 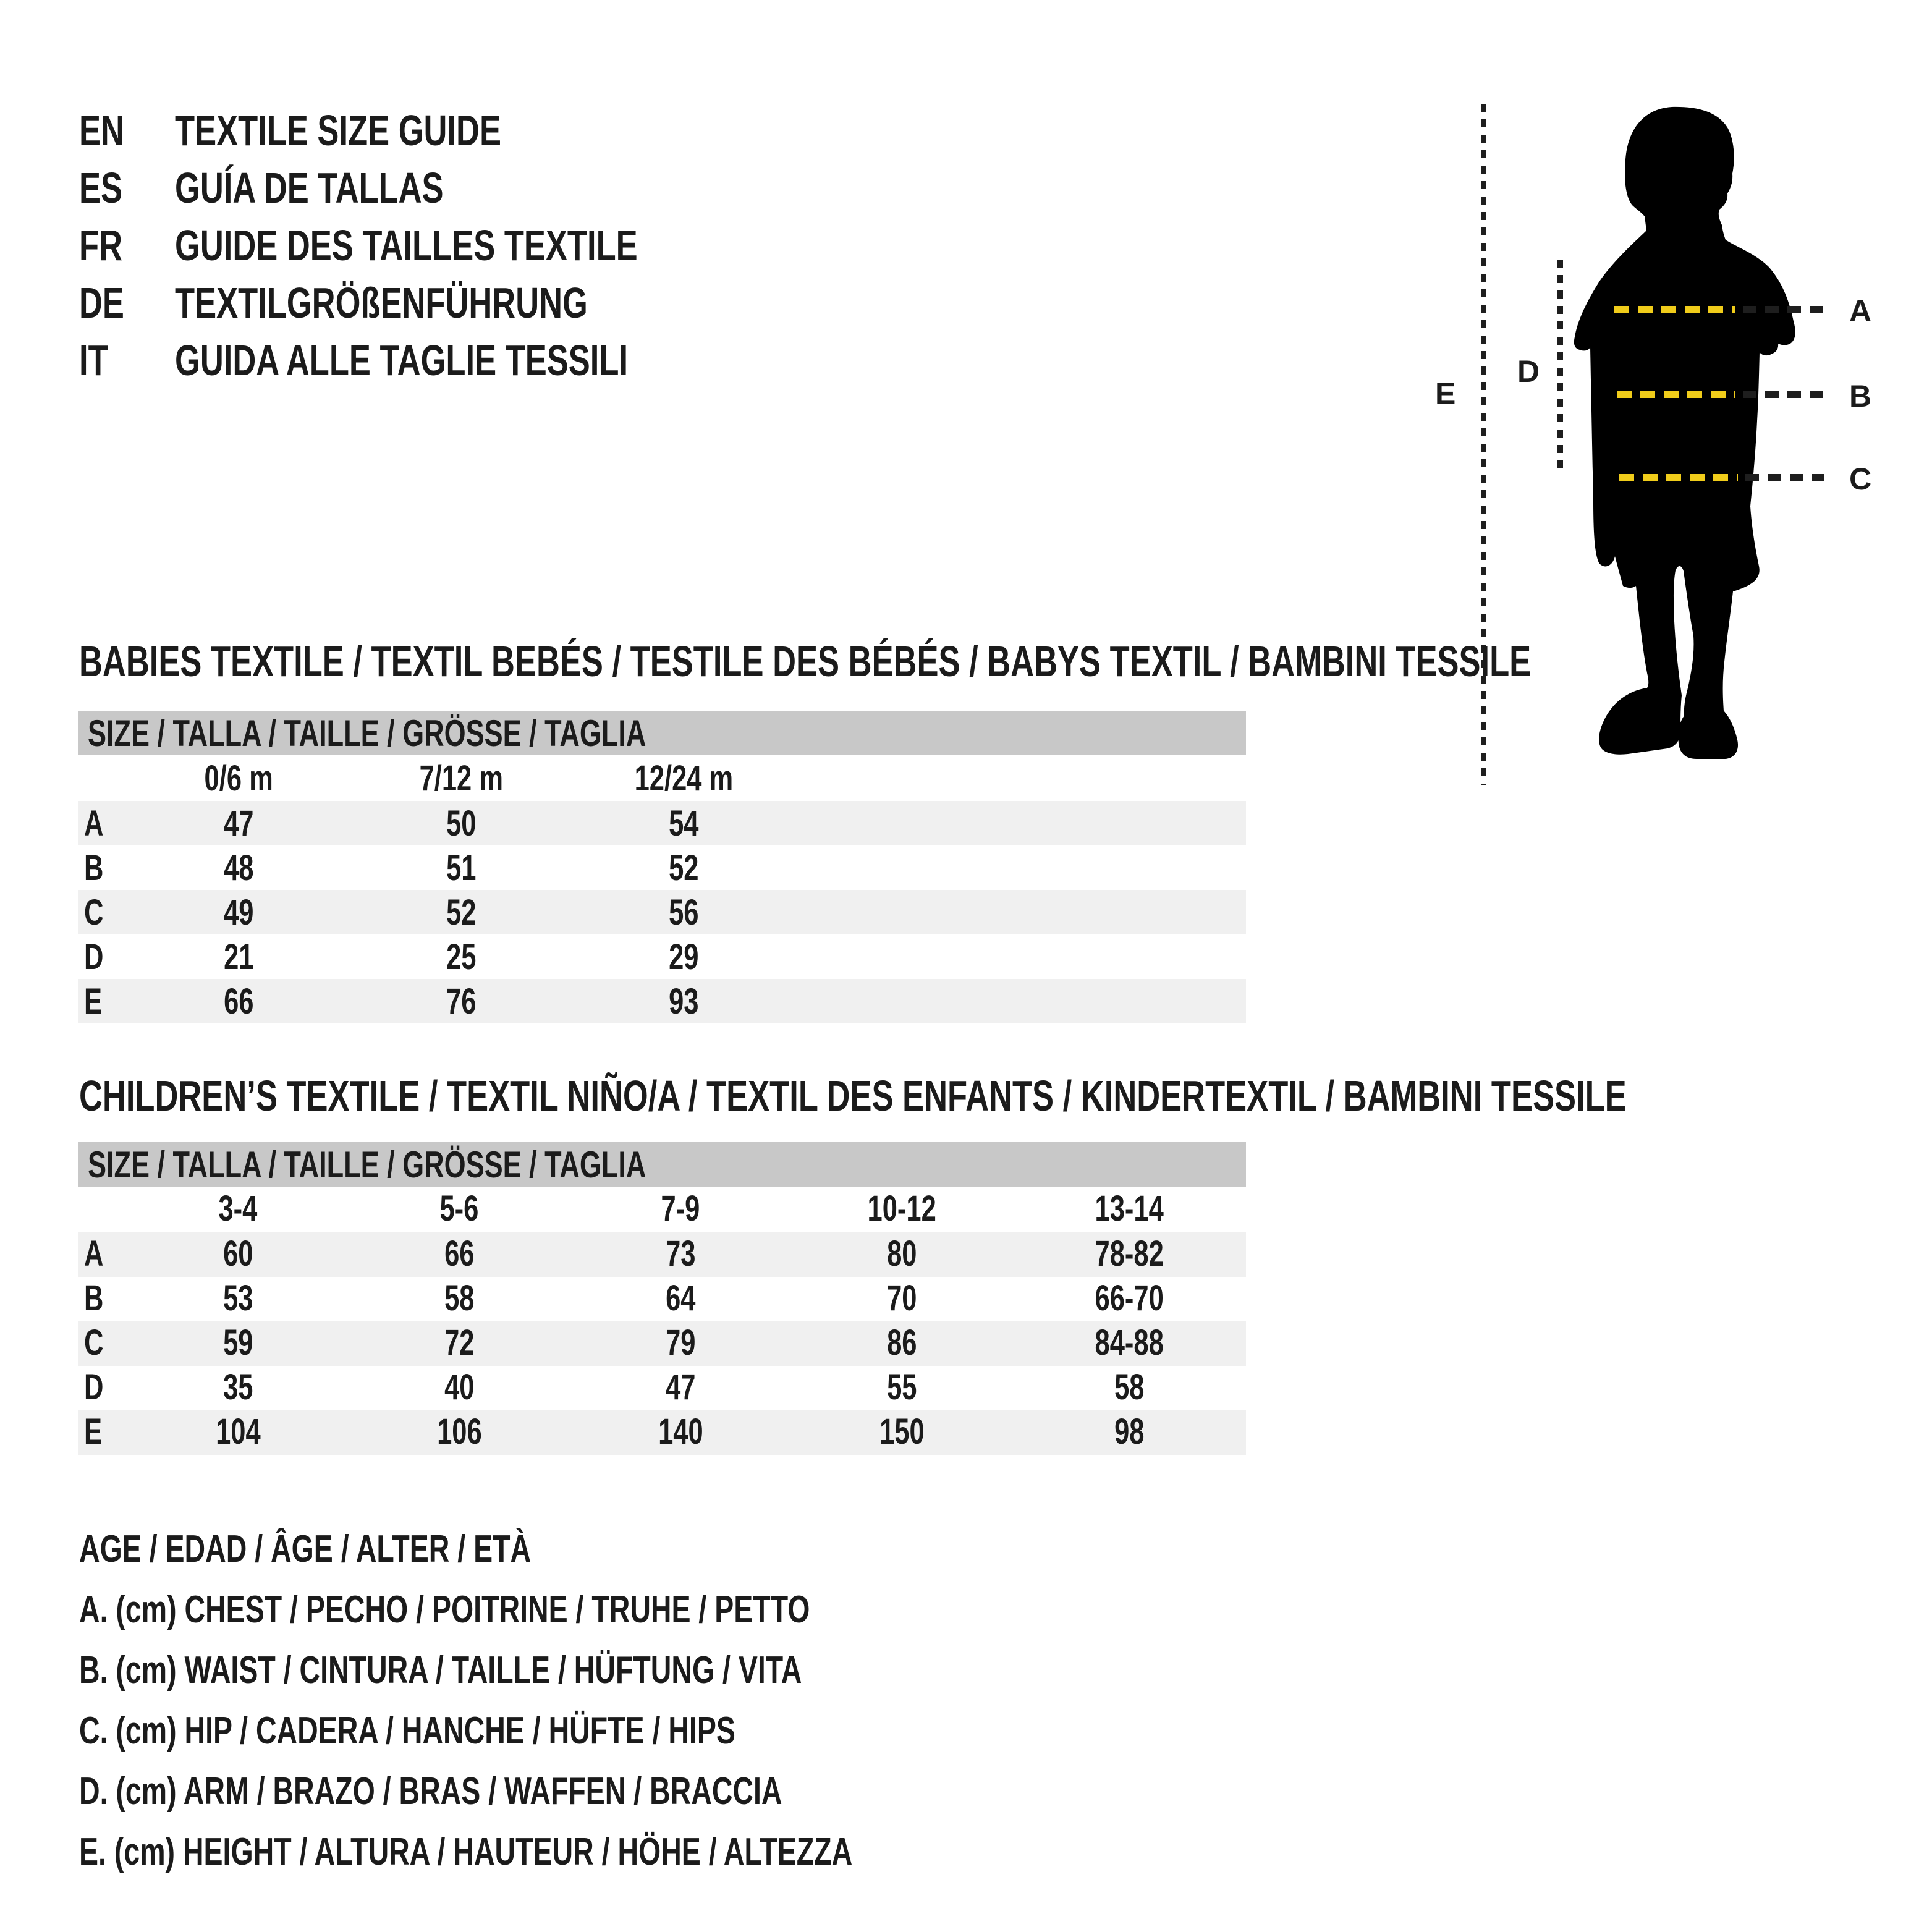 I want to click on label-measure-e: E, so click(x=1445, y=393).